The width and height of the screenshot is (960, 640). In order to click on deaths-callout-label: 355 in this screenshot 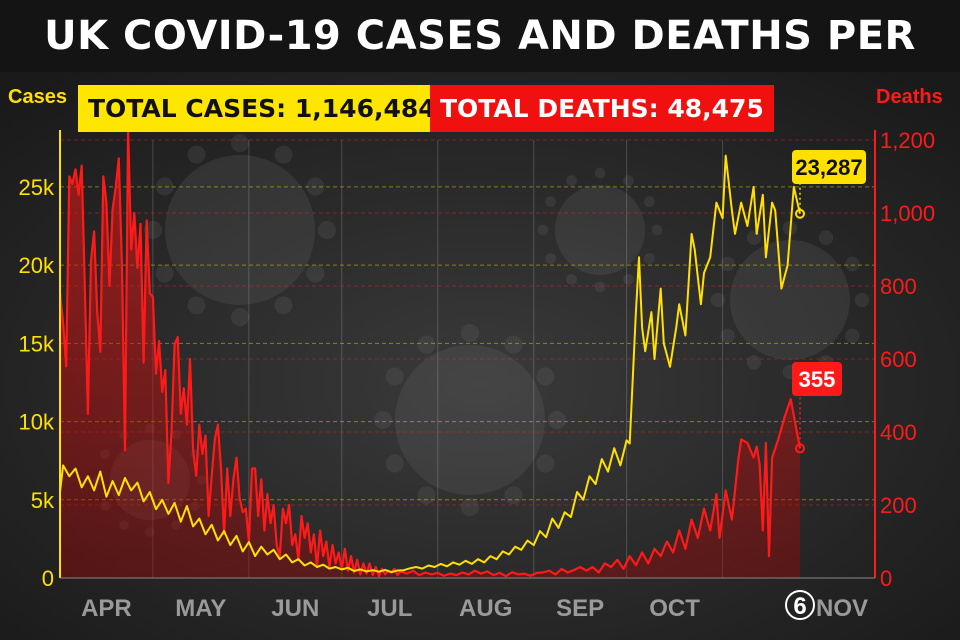, I will do `click(817, 379)`.